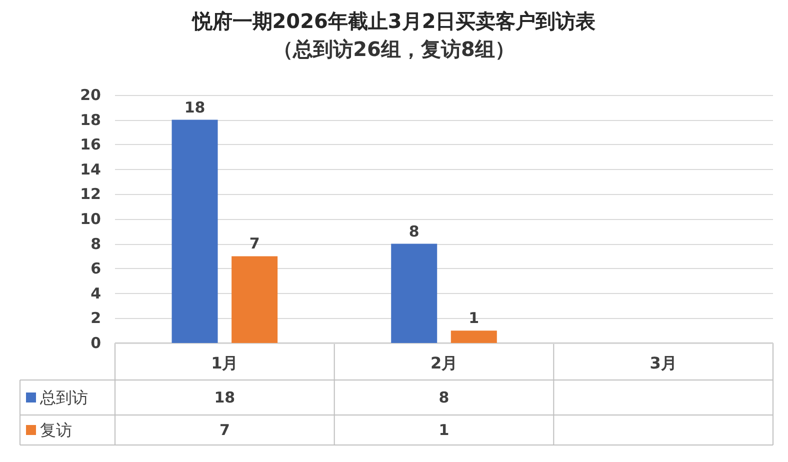 The image size is (788, 462). Describe the element at coordinates (414, 231) in the screenshot. I see `annotation: 8` at that location.